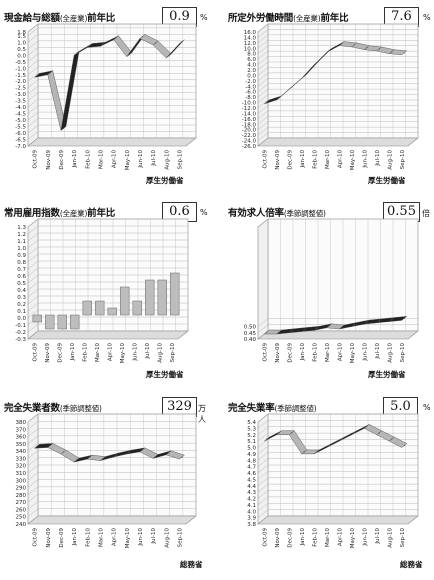  Describe the element at coordinates (251, 449) in the screenshot. I see `y-tick-label: 5.0` at that location.